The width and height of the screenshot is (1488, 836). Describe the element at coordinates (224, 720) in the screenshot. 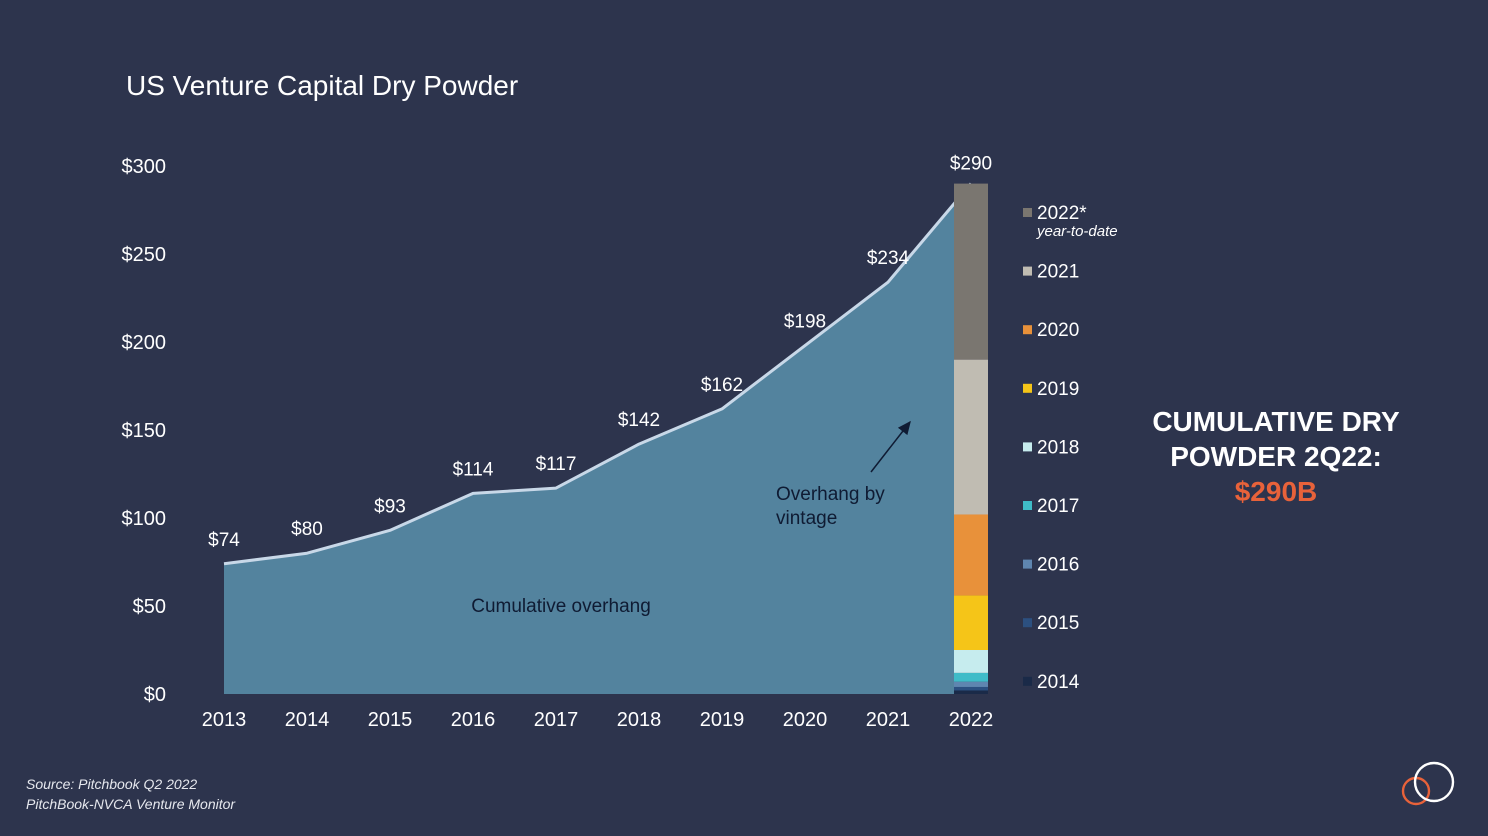

I see `x-tick-label: 2013` at that location.